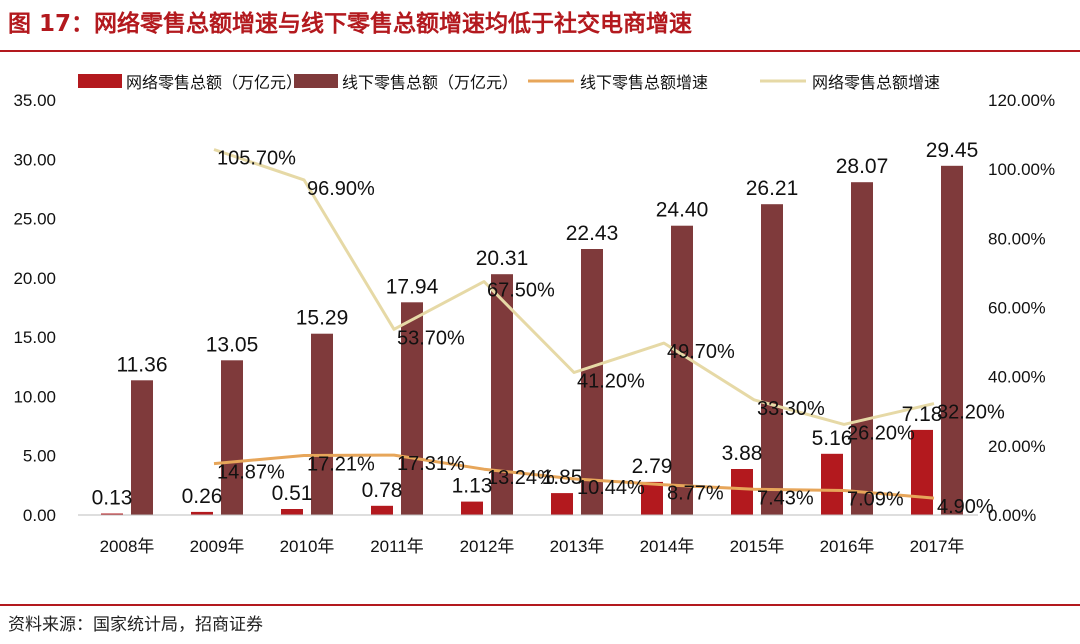 Image resolution: width=1080 pixels, height=644 pixels. I want to click on offline-growth-label-3: 17.31%, so click(431, 464).